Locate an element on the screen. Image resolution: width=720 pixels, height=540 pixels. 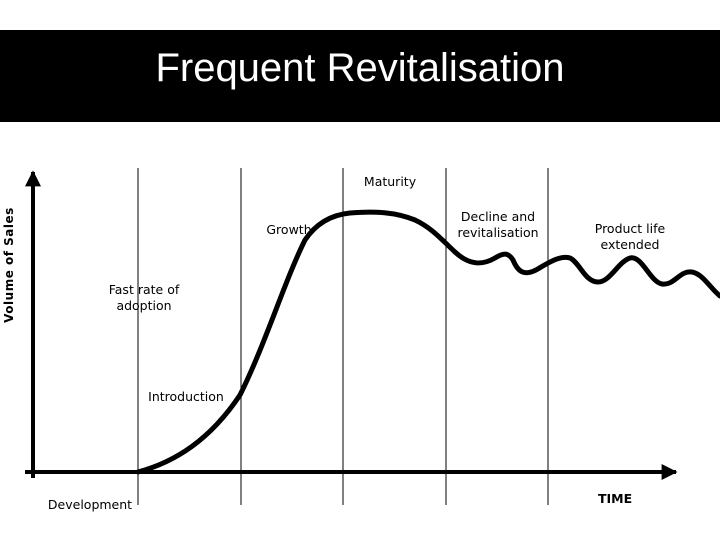
stage-label-fast-adoption-line1: Fast rate of is located at coordinates (144, 289).